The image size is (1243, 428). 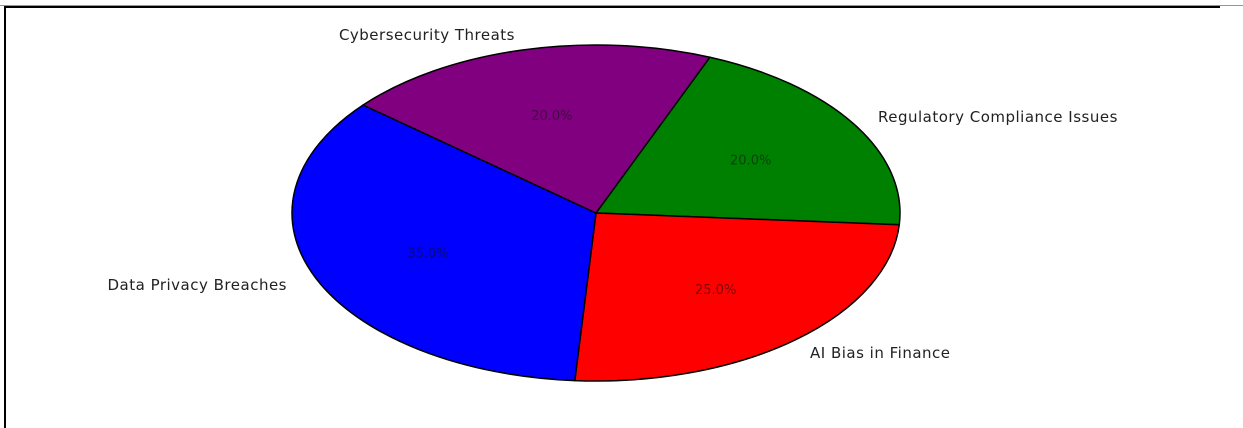 I want to click on slice-name-label: Cybersecurity Threats, so click(x=427, y=35).